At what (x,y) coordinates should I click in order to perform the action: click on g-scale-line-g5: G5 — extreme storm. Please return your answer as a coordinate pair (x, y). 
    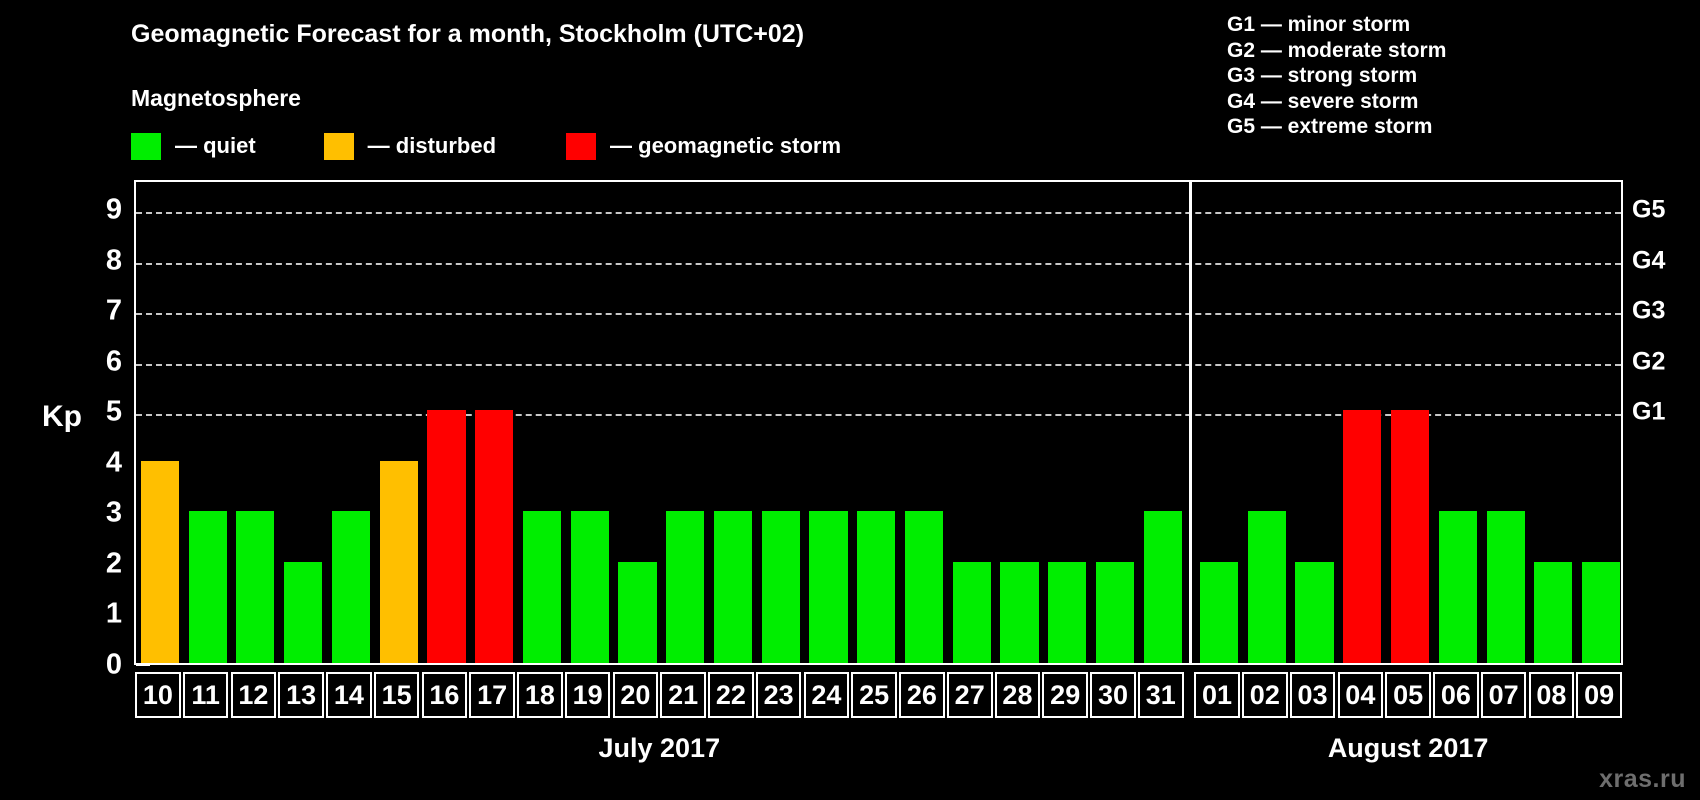
    Looking at the image, I should click on (1330, 126).